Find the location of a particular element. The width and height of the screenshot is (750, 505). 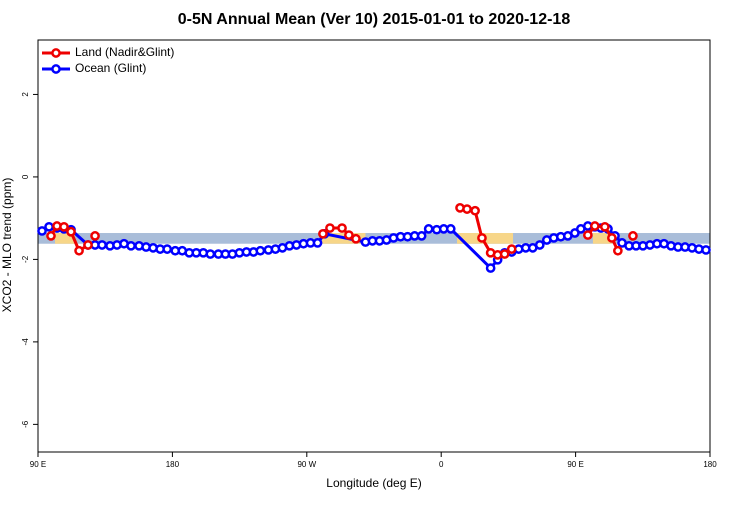

y-tick-label: 0 is located at coordinates (25, 176).